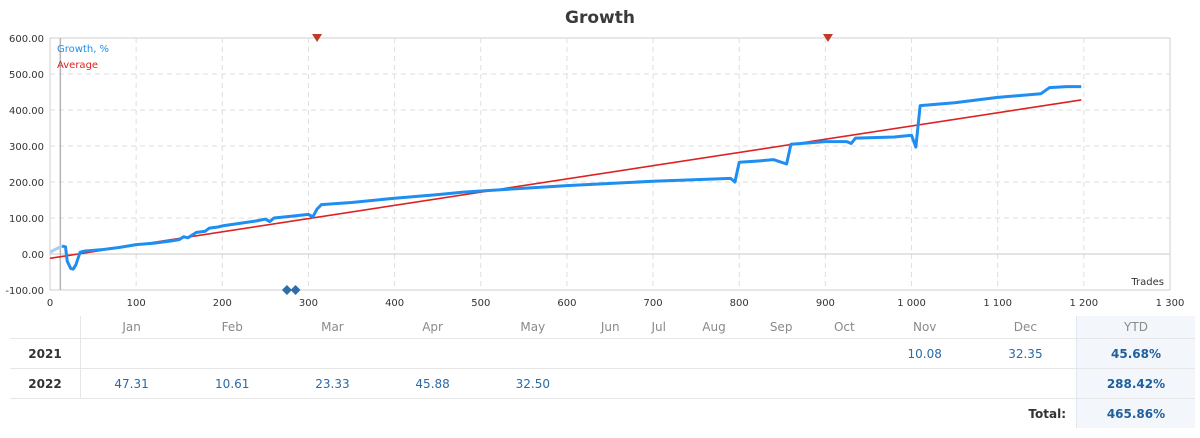 The height and width of the screenshot is (438, 1200). I want to click on x-tick-label: 700, so click(653, 303).